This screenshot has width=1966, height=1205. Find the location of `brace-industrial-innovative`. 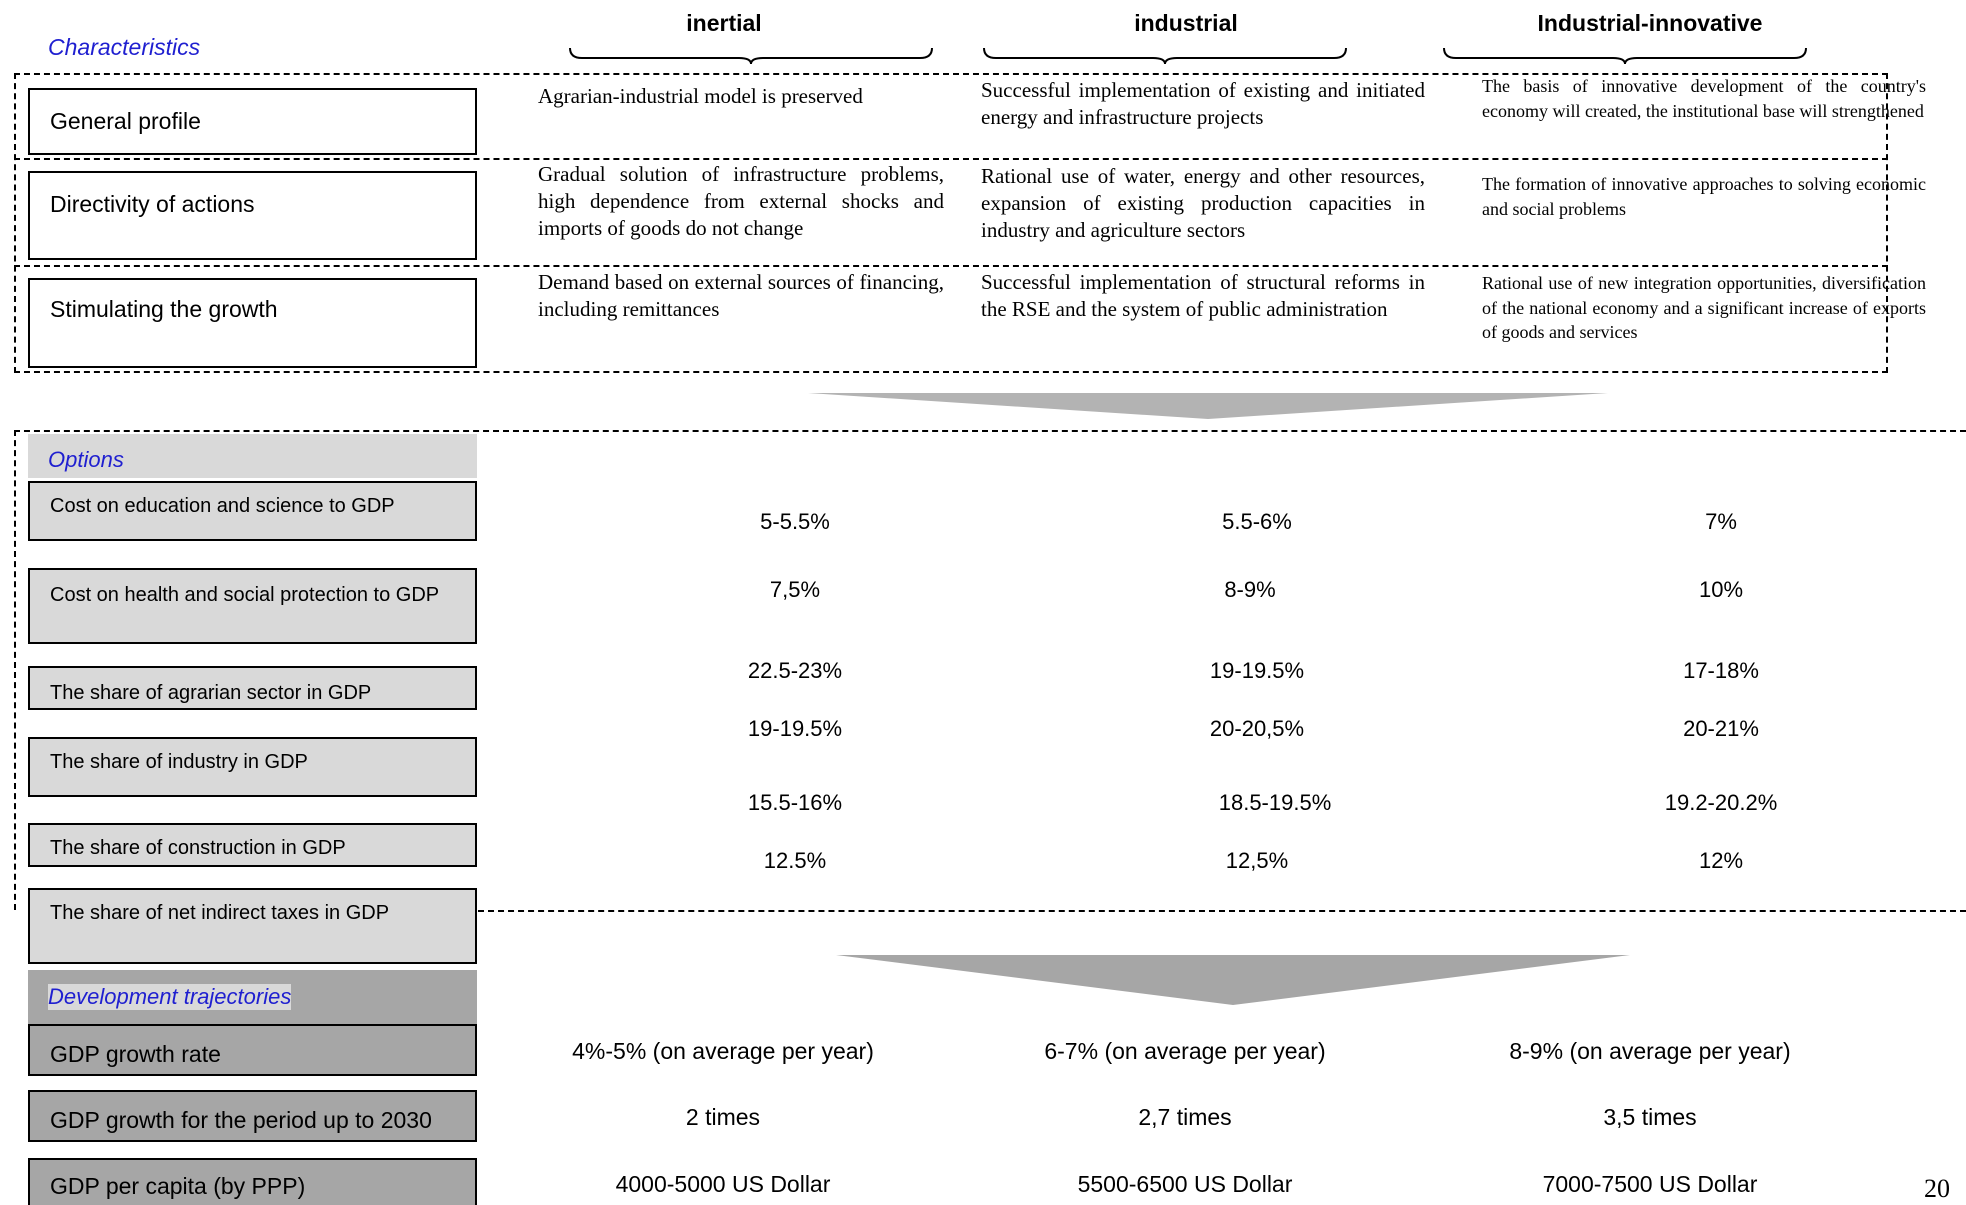

brace-industrial-innovative is located at coordinates (1625, 55).